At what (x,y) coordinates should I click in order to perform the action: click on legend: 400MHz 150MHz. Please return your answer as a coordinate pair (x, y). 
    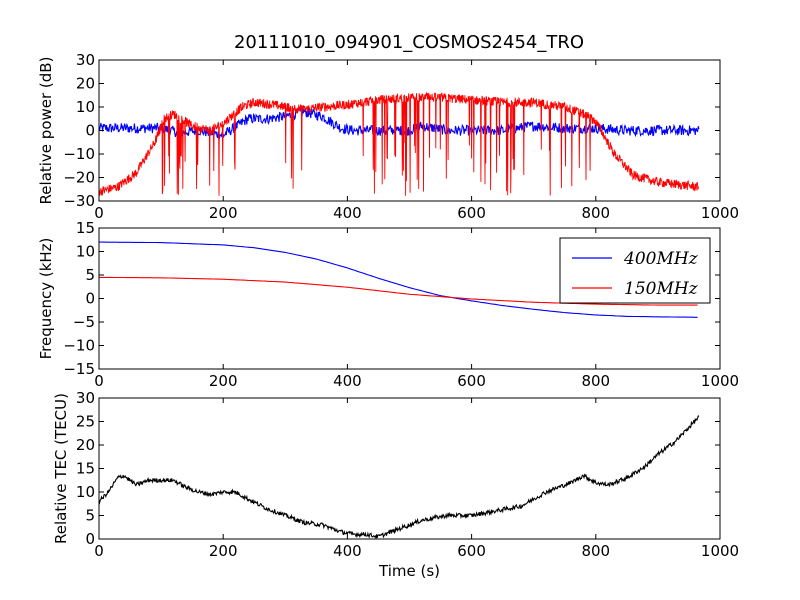
    Looking at the image, I should click on (635, 270).